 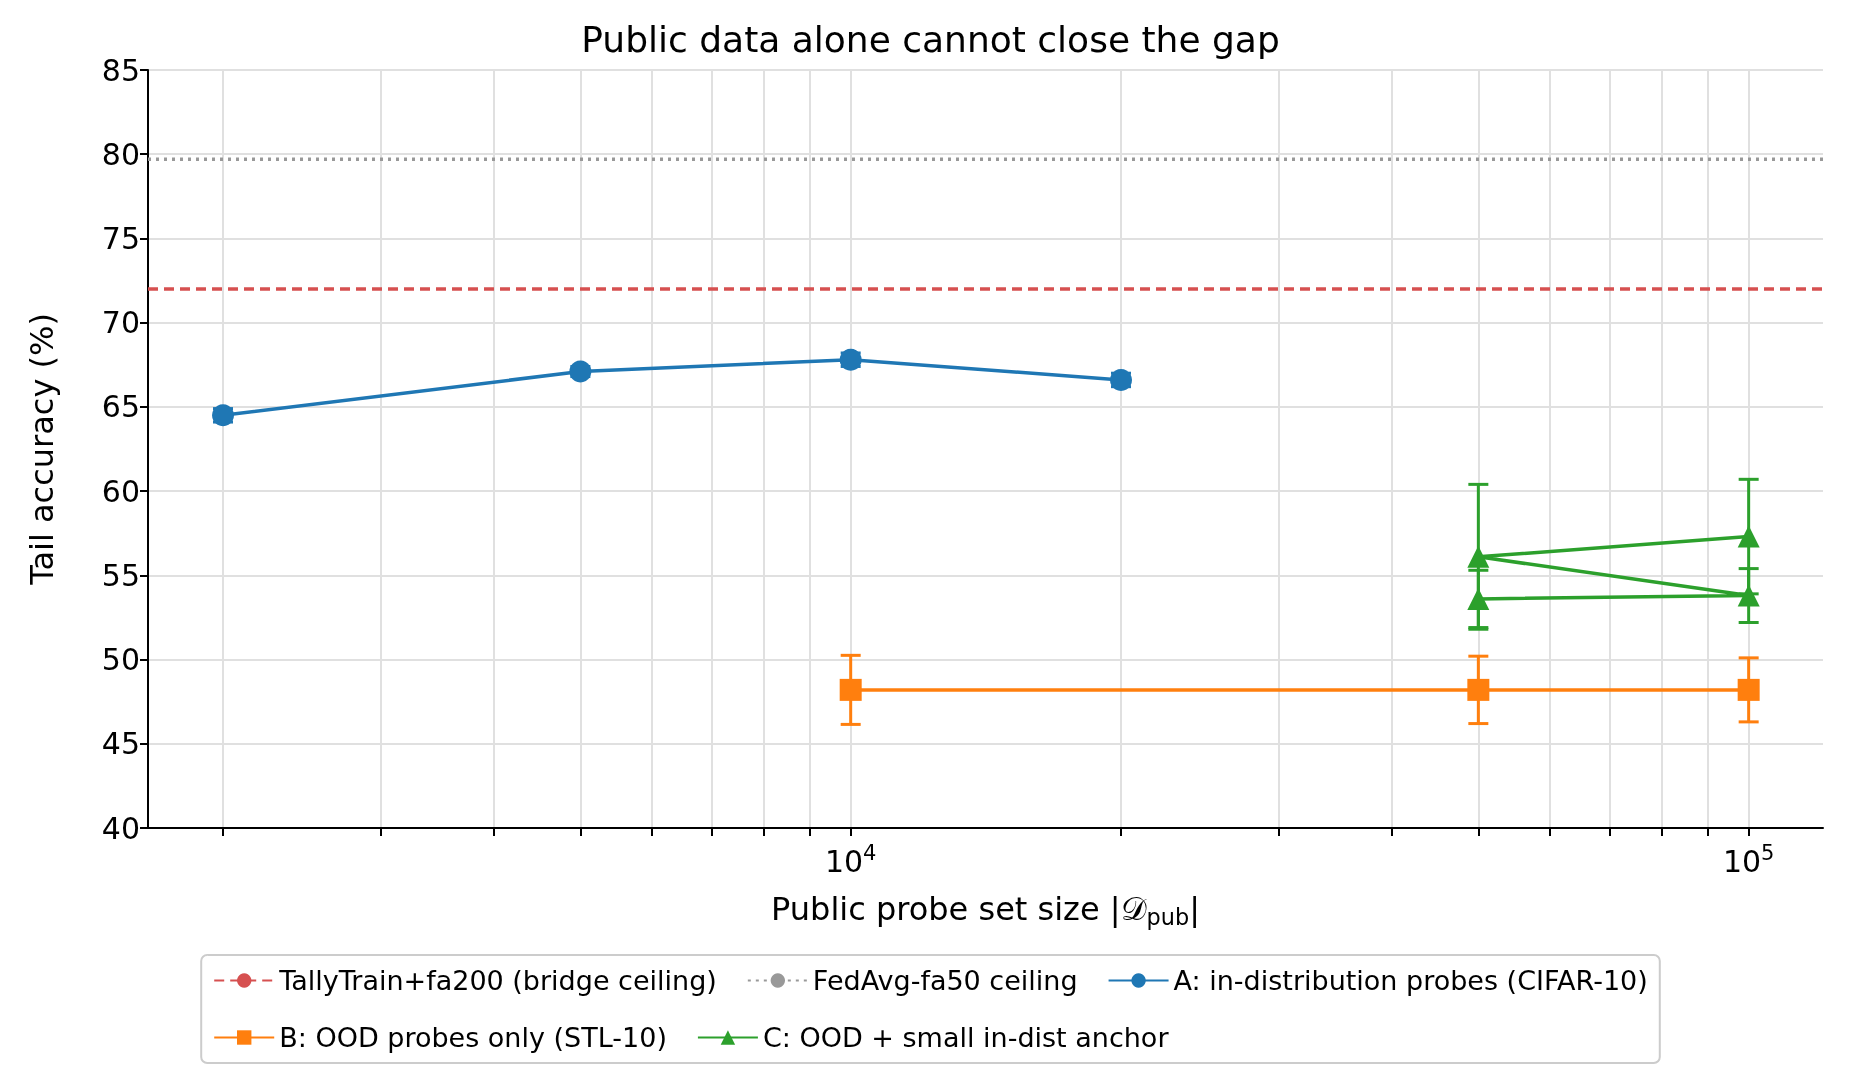 I want to click on legend-label: TallyTrain+fa200 (bridge ceiling), so click(x=497, y=980).